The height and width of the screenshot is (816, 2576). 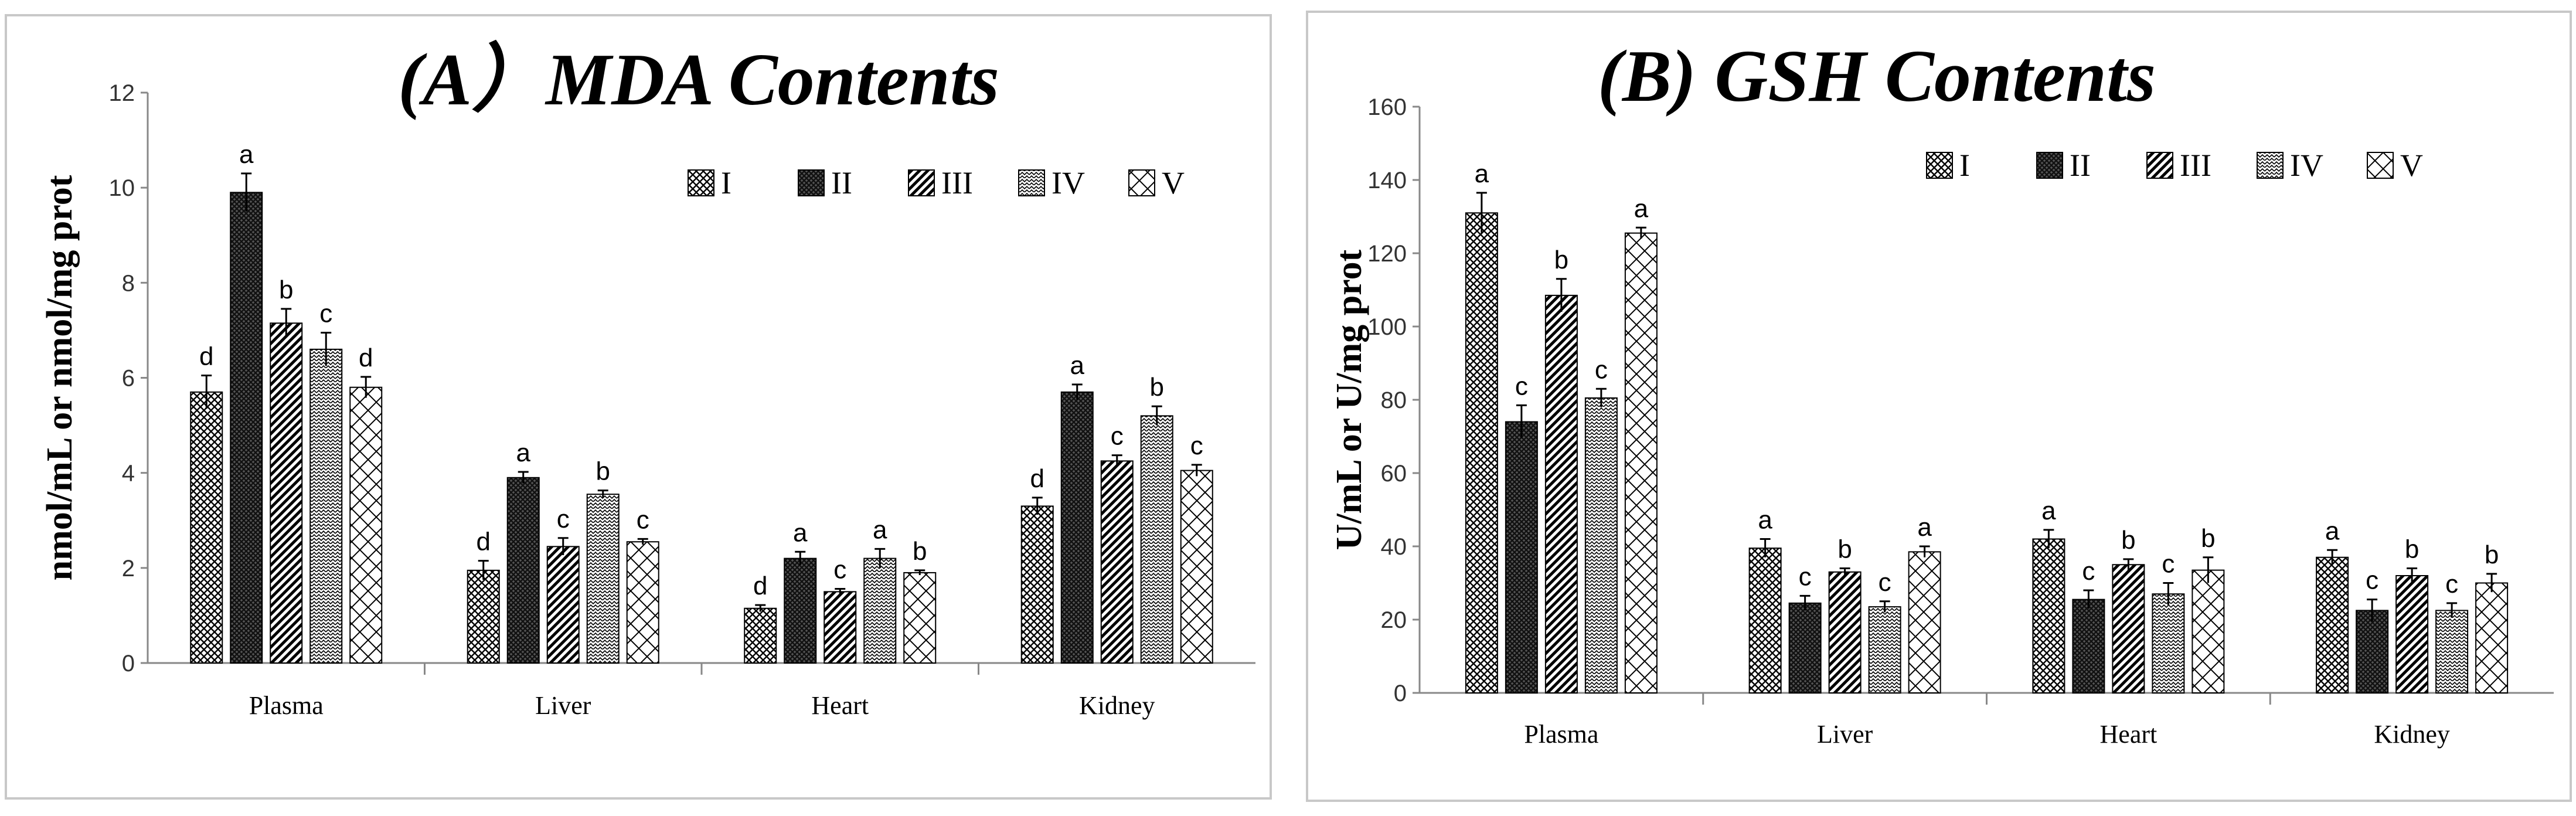 What do you see at coordinates (1394, 547) in the screenshot?
I see `y-tick-label: 40` at bounding box center [1394, 547].